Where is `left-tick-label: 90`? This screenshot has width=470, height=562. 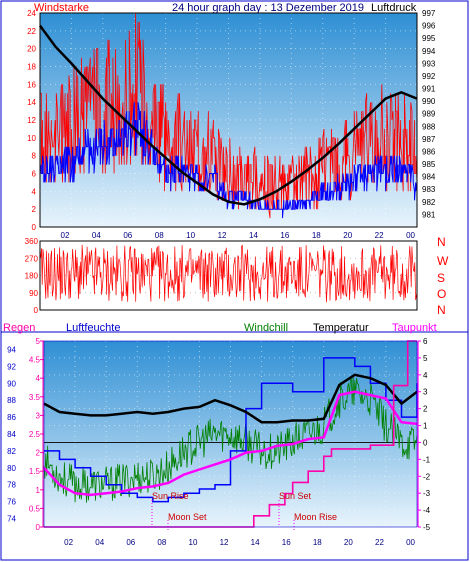 left-tick-label: 90 is located at coordinates (33, 293).